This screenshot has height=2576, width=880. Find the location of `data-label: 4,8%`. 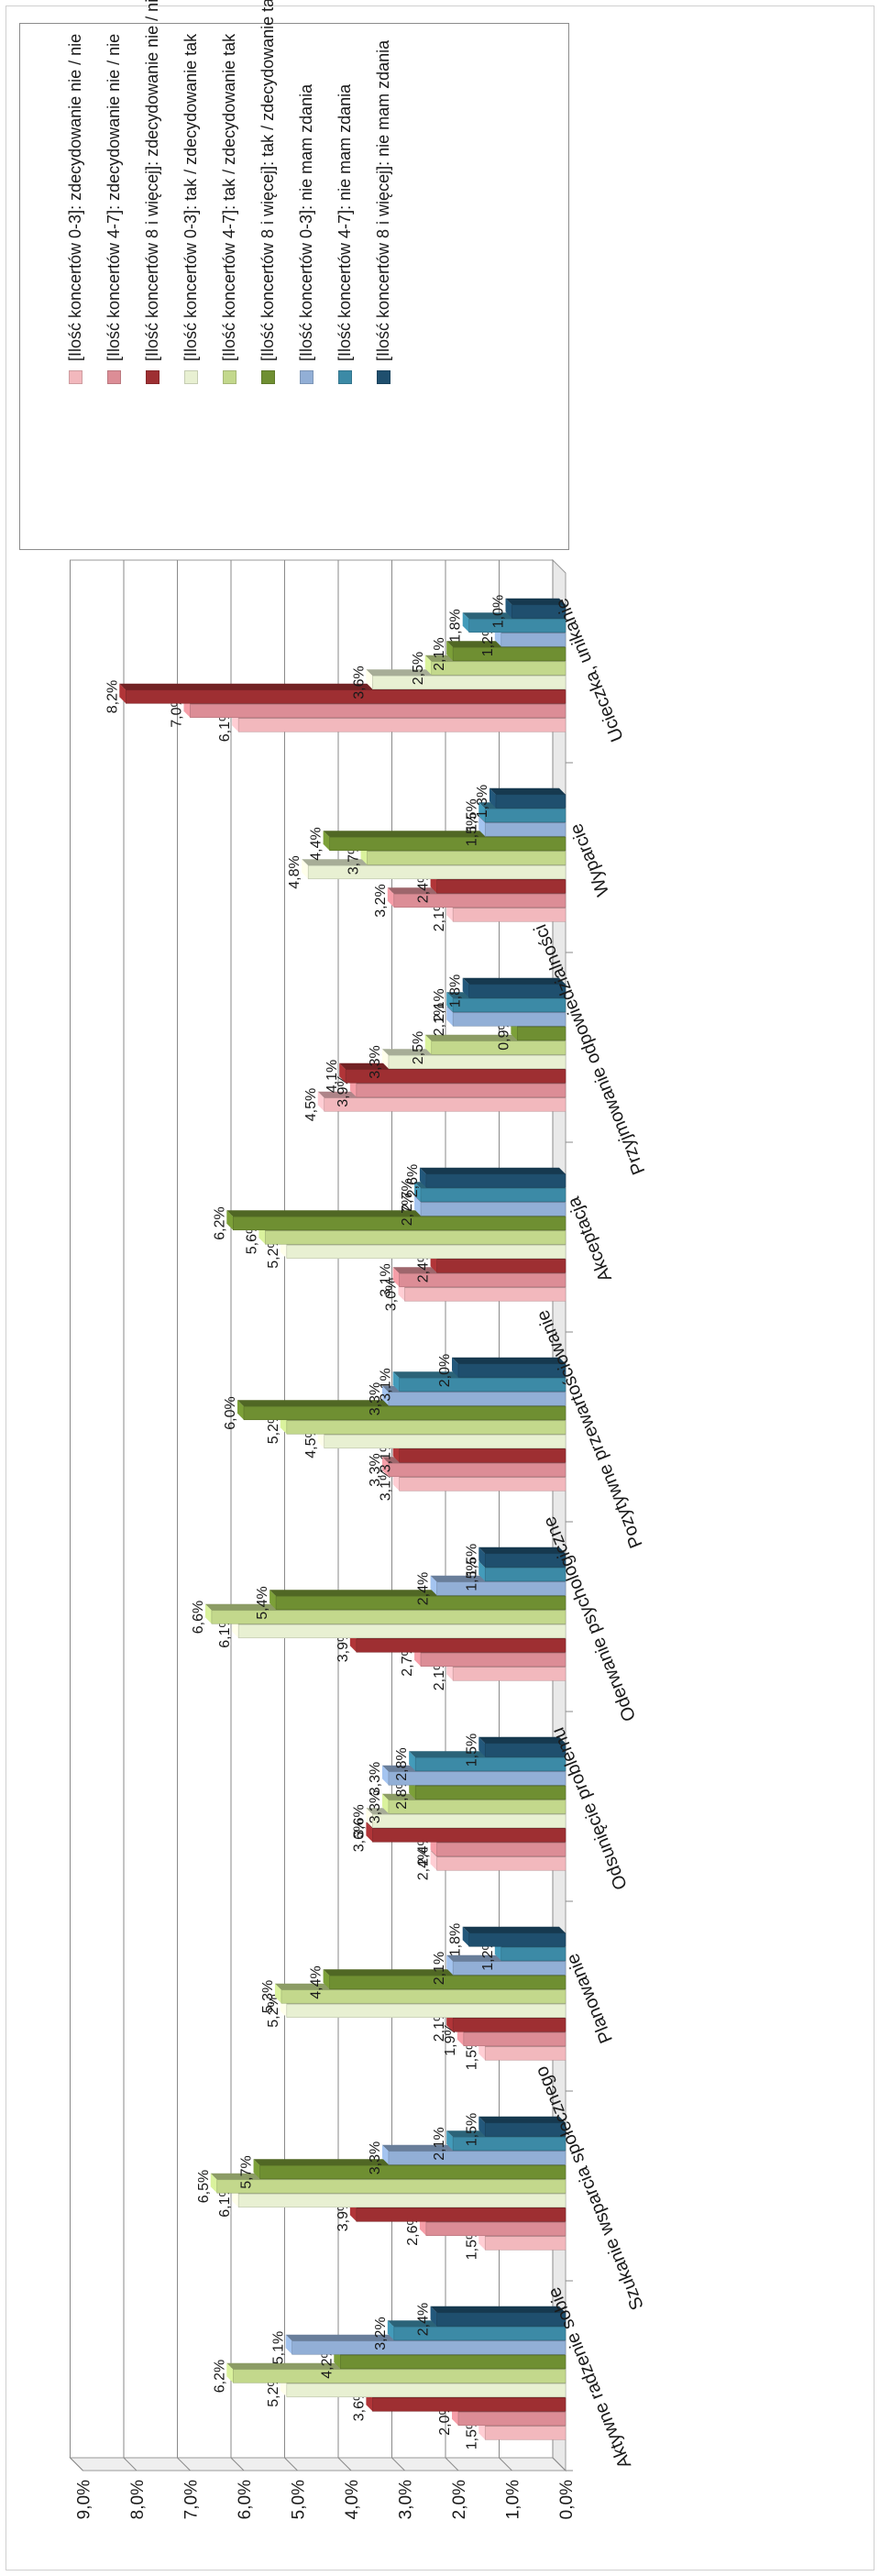

data-label: 4,8% is located at coordinates (294, 872).